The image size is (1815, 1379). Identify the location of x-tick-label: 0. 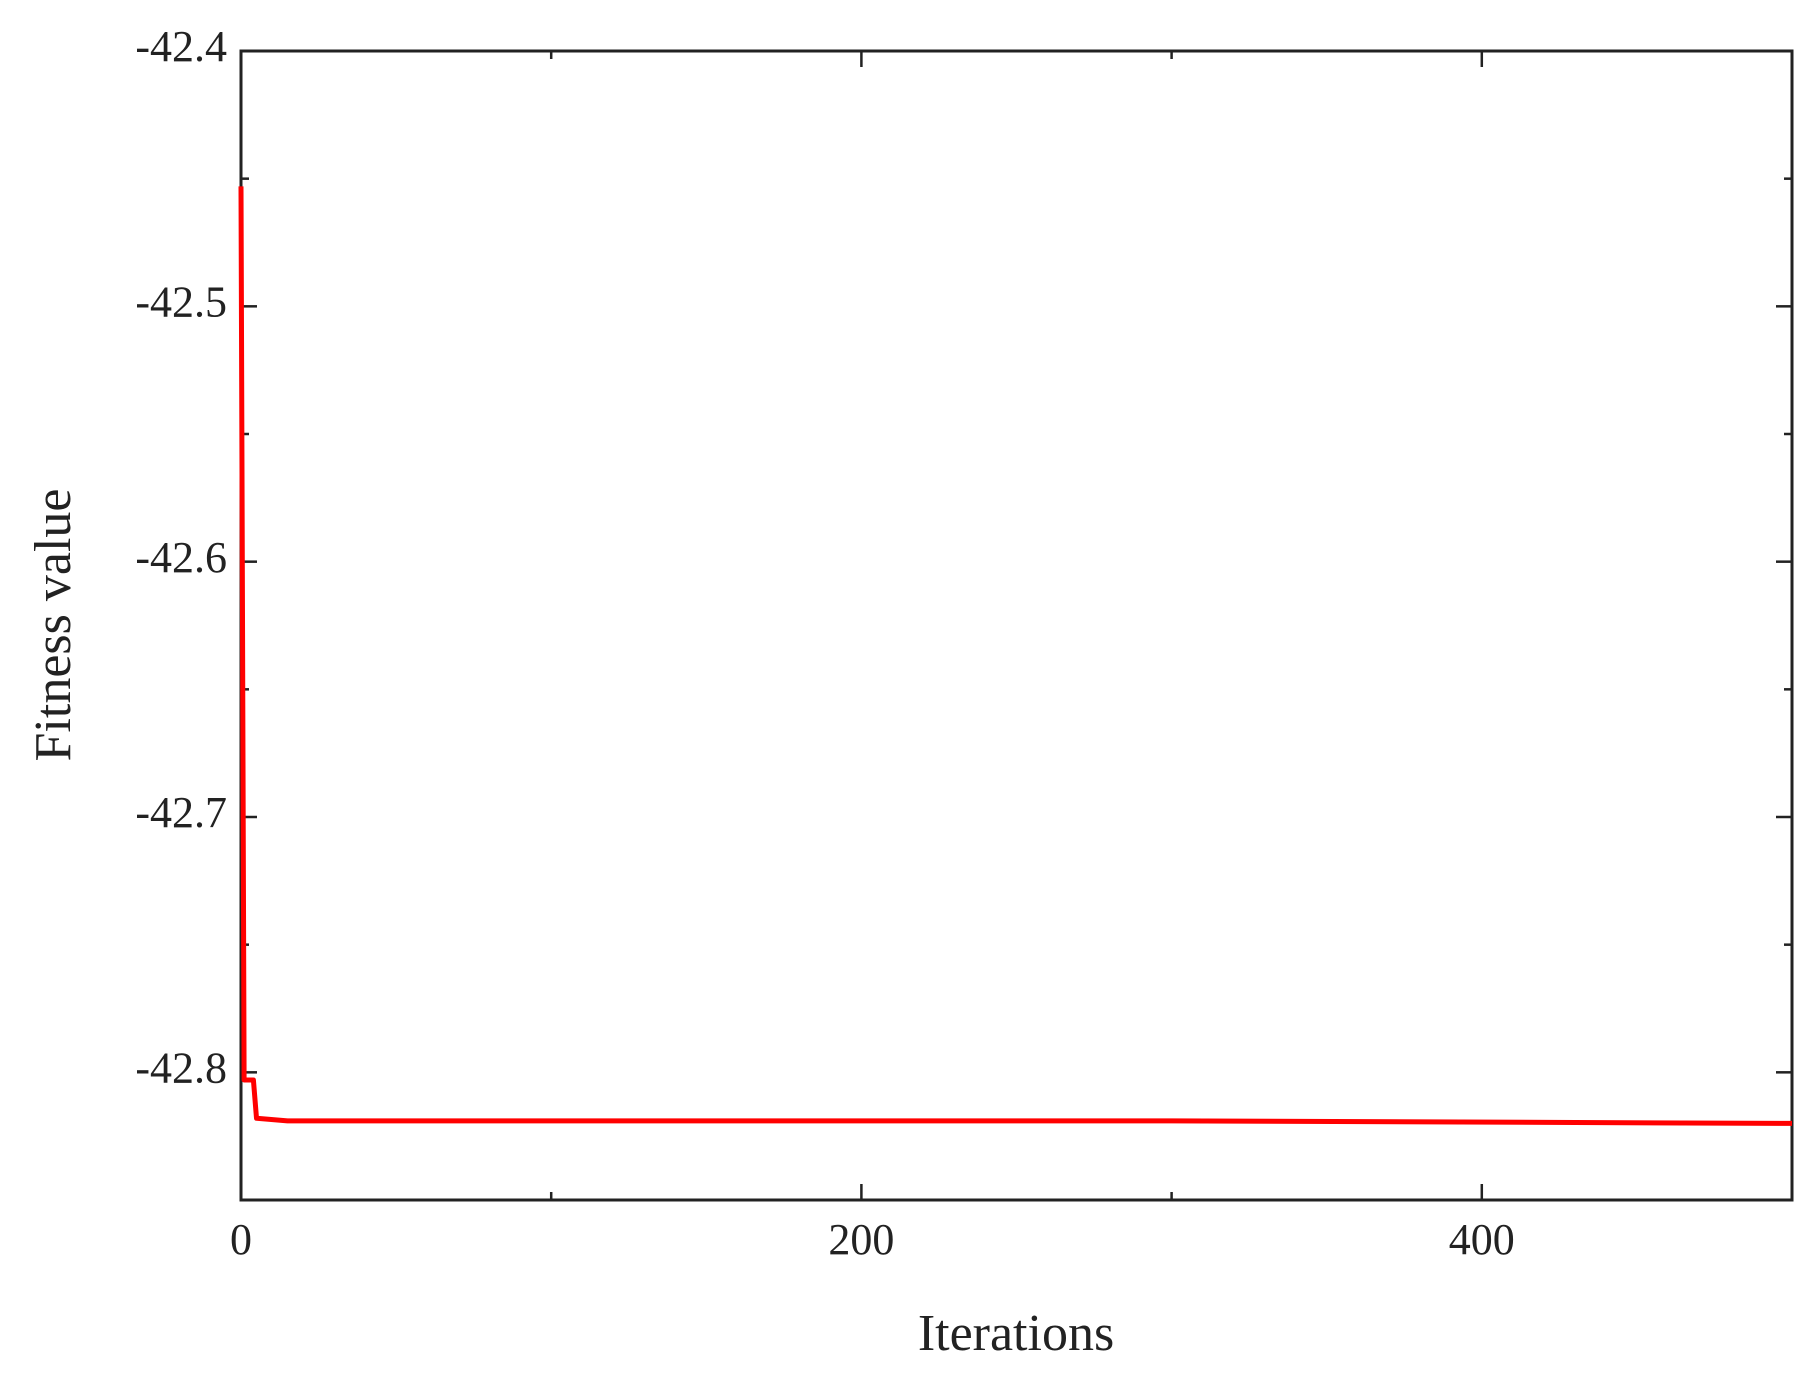
(241, 1239).